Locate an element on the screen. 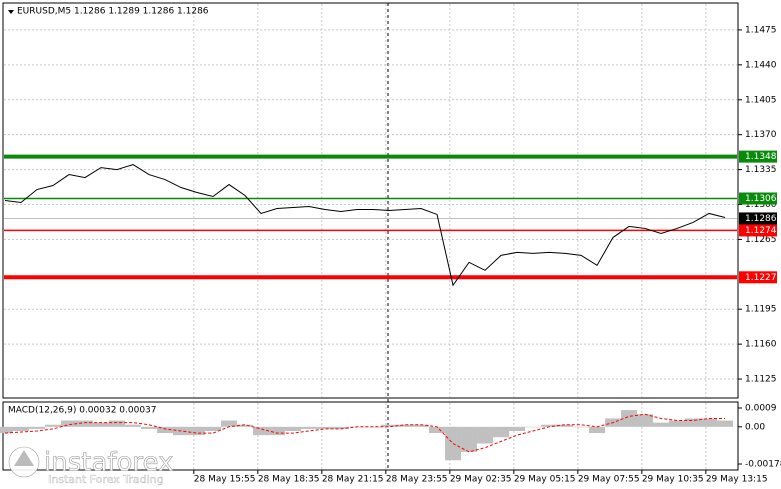 This screenshot has height=489, width=781. x-tick-label: 28 May 23:55 is located at coordinates (417, 480).